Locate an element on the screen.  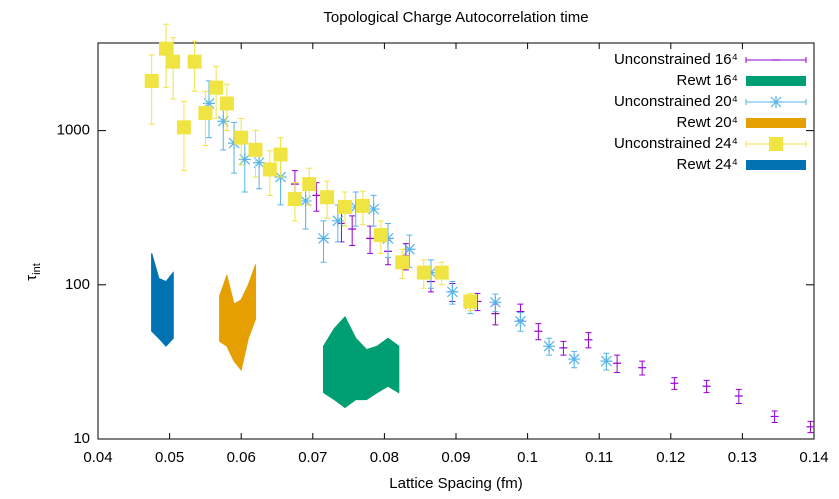
x-tick-label: 0.13 is located at coordinates (742, 457).